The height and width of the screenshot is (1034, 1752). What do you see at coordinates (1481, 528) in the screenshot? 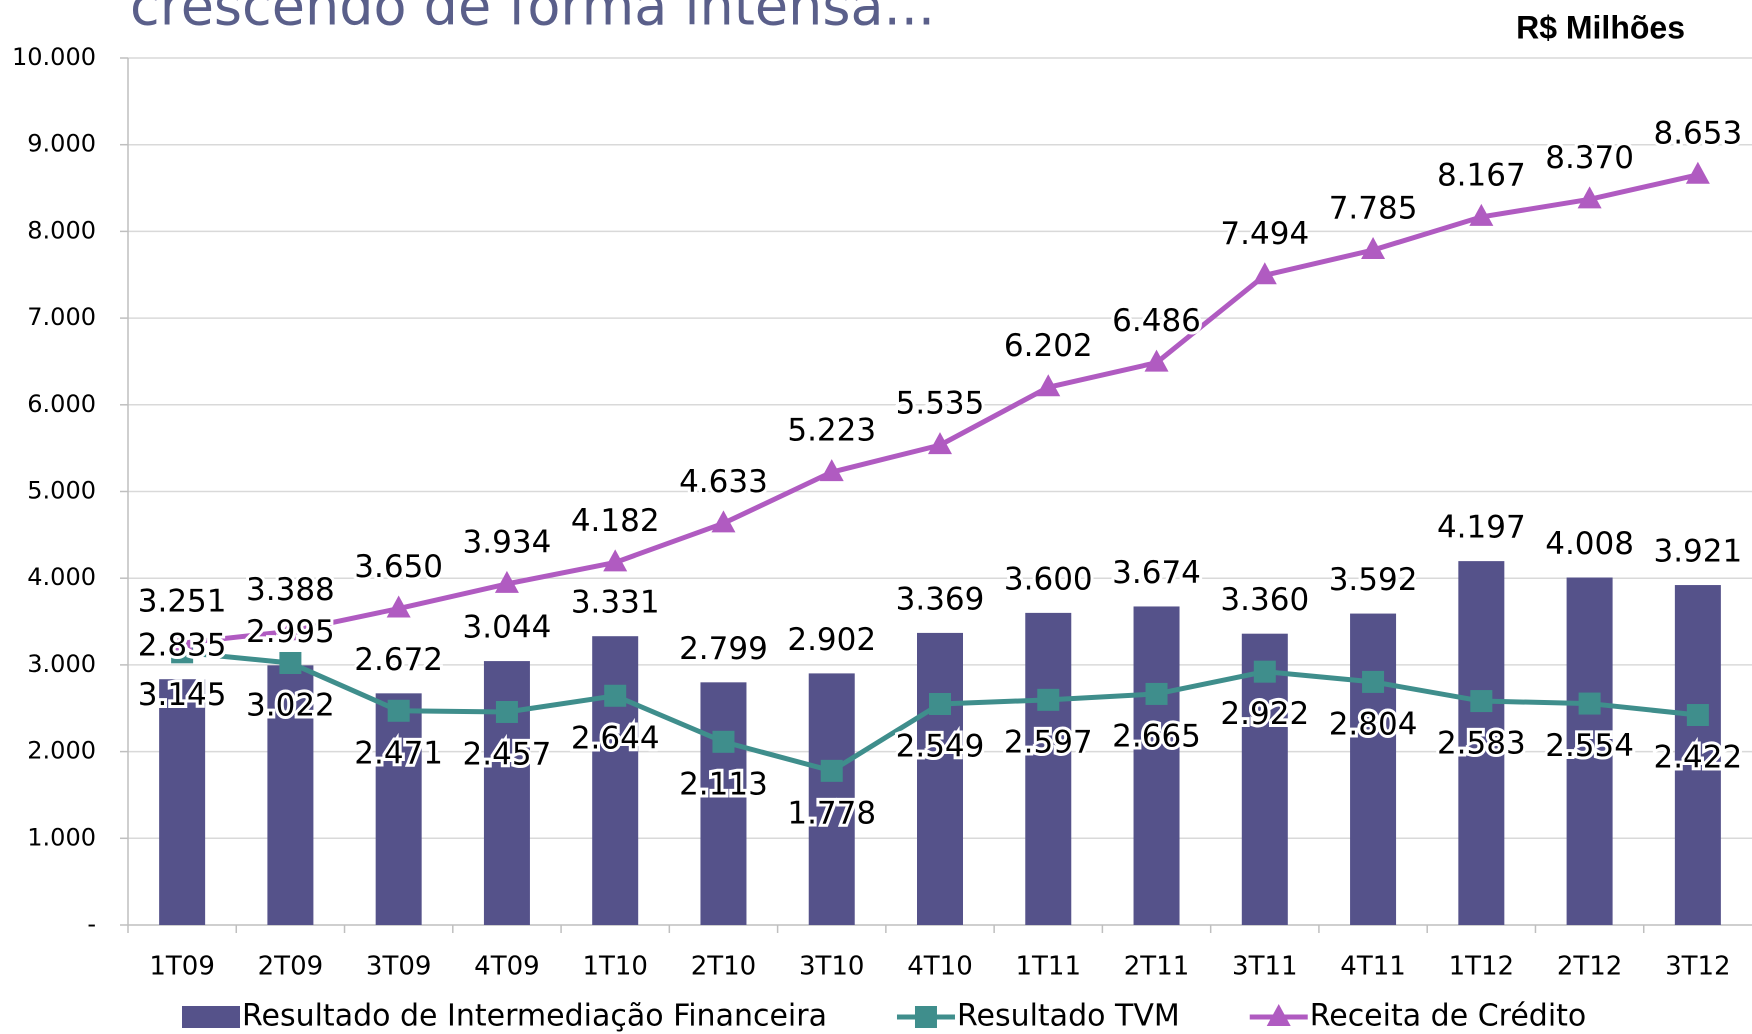
I see `data-label: 4.197` at bounding box center [1481, 528].